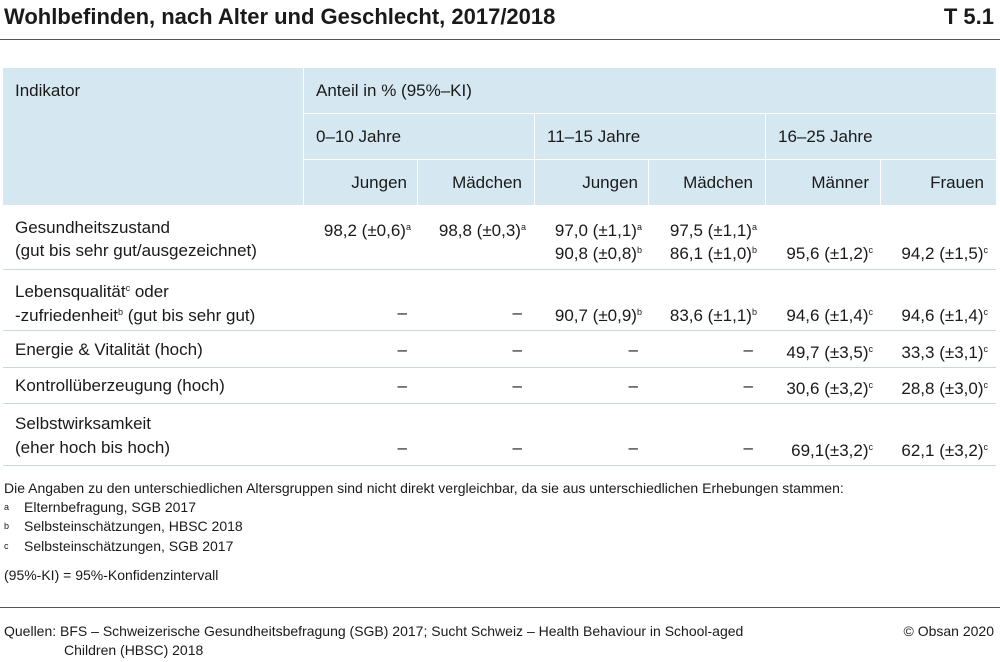 The width and height of the screenshot is (1000, 662). Describe the element at coordinates (944, 450) in the screenshot. I see `table-cell: 62,1 (±3,2)c` at that location.